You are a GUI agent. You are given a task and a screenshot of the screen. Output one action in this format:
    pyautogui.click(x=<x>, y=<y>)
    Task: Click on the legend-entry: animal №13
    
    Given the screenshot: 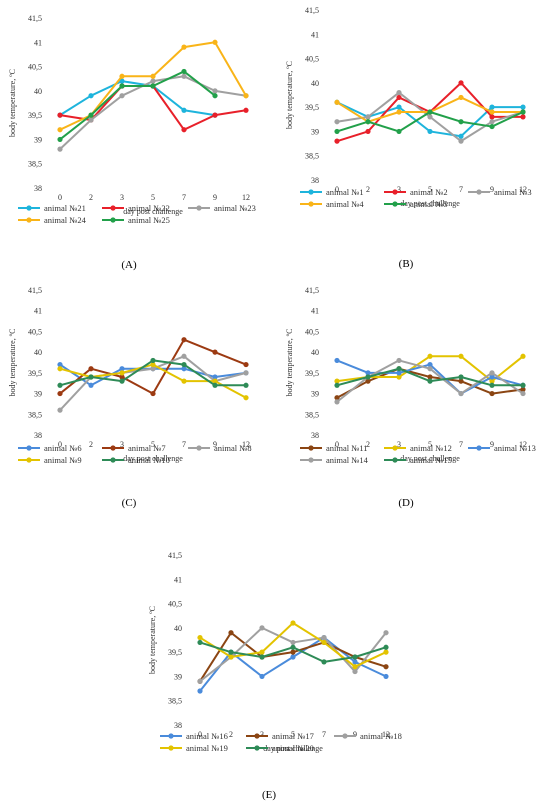 What is the action you would take?
    pyautogui.click(x=502, y=448)
    